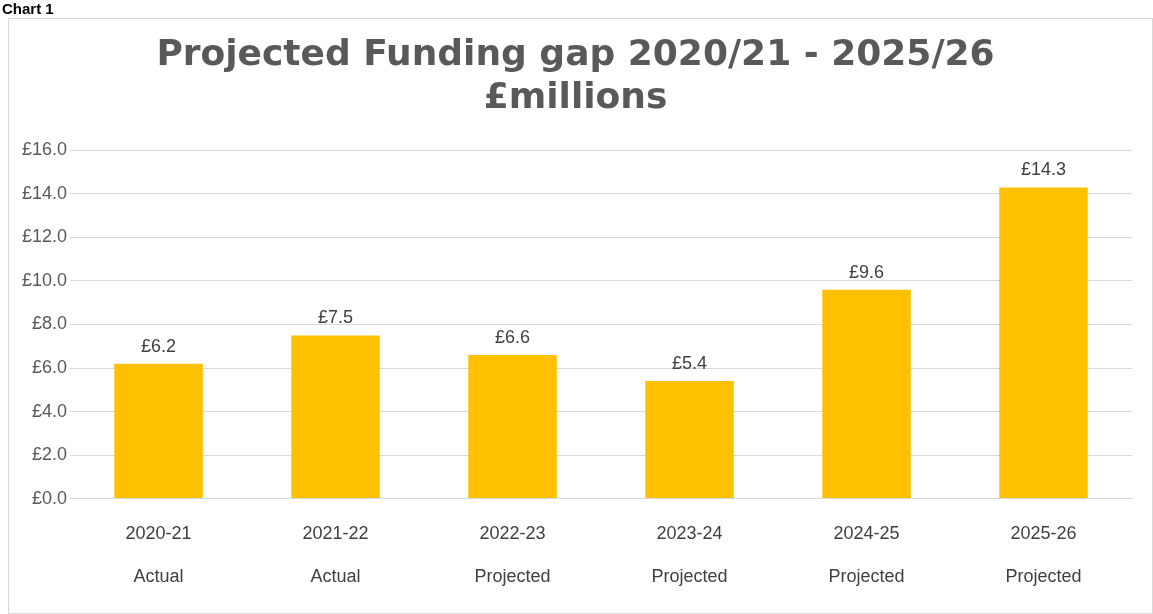  What do you see at coordinates (866, 555) in the screenshot?
I see `category-label: 2024-25 Projected` at bounding box center [866, 555].